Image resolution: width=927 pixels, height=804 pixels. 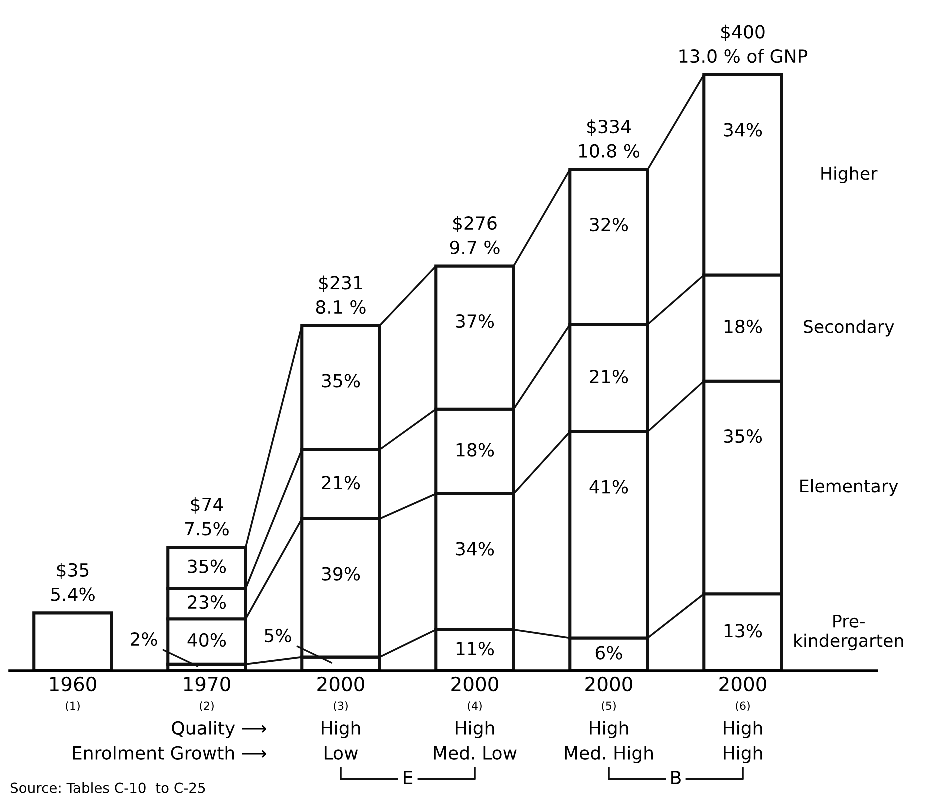 What do you see at coordinates (73, 694) in the screenshot?
I see `x-tick-label: 1960 (1)` at bounding box center [73, 694].